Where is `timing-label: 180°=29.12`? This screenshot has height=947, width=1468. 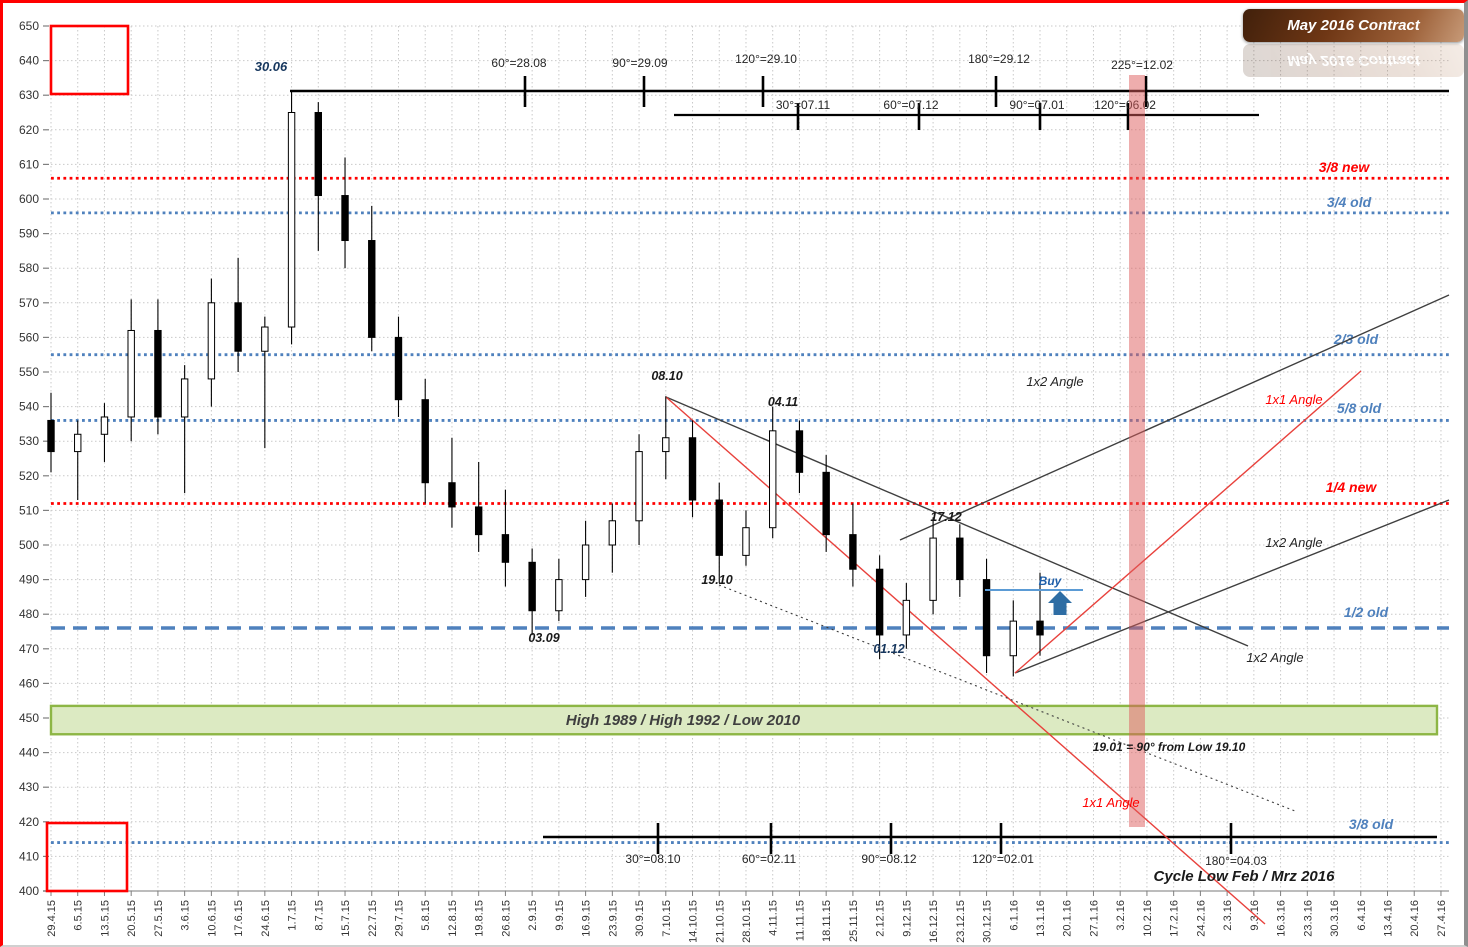
timing-label: 180°=29.12 is located at coordinates (999, 59).